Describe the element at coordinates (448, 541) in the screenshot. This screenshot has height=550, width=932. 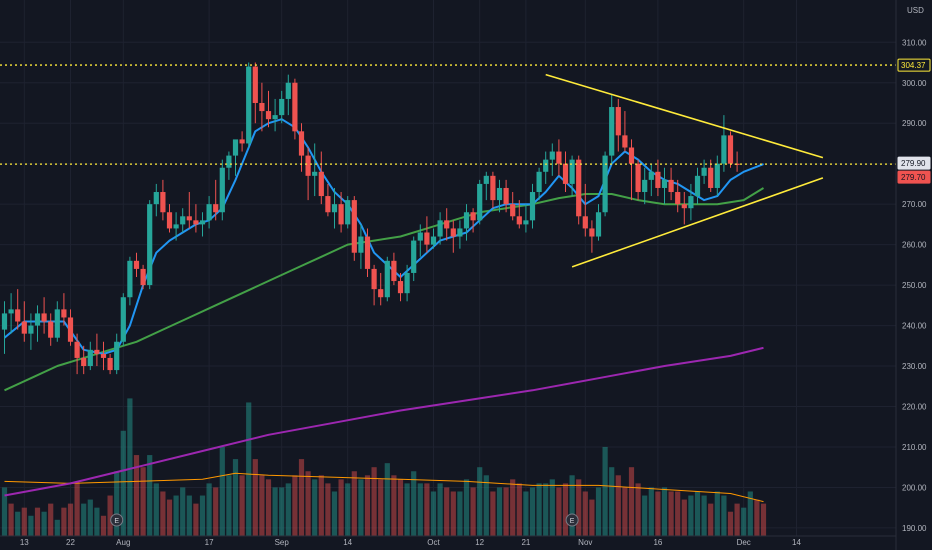
I see `time-axis: 13 22 Aug 17 Sep 14 Oct 12 21 Nov 16 Dec 14` at that location.